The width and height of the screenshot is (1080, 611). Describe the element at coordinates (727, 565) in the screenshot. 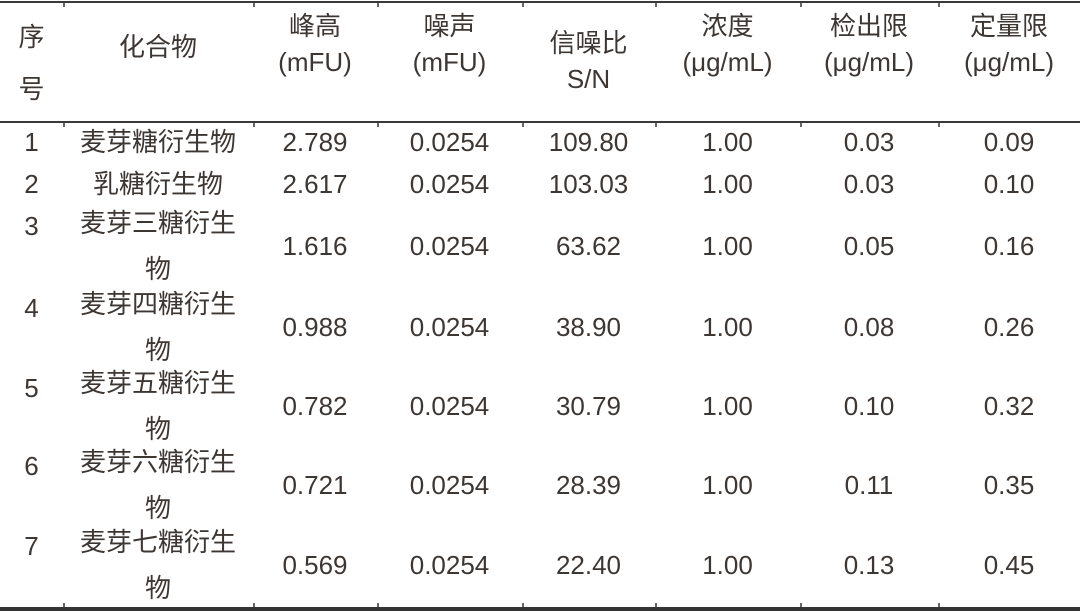

I see `row-7-concentration: 1.00` at that location.